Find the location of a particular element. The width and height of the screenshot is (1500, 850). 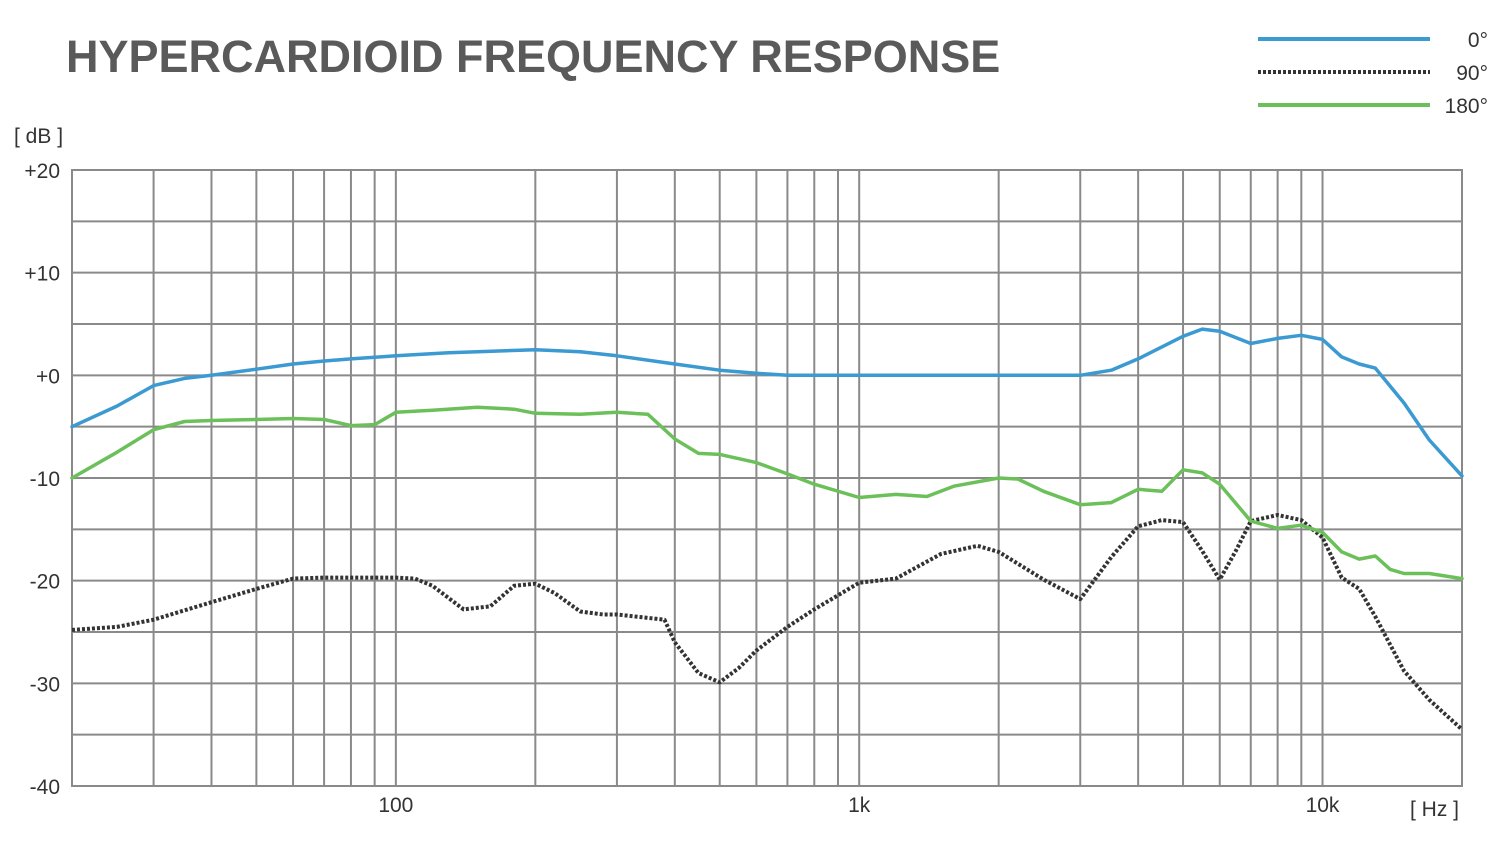

x-tick-label: 1k is located at coordinates (859, 805).